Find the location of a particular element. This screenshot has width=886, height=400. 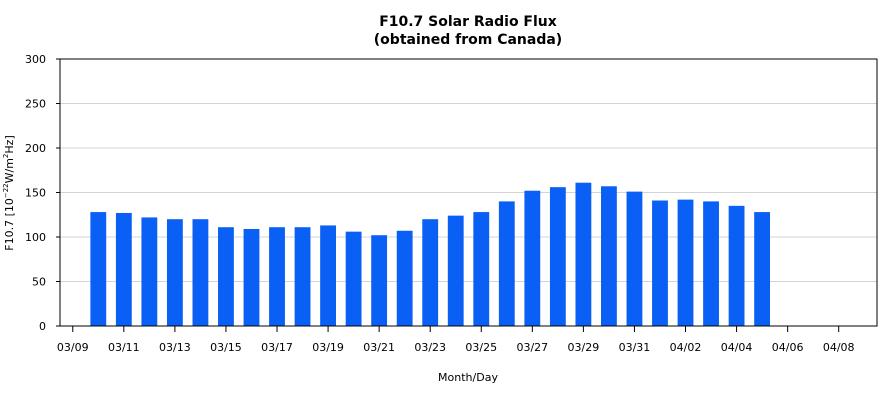

y-axis-label: F10.7 [10−22W/m2Hz] is located at coordinates (9, 193).